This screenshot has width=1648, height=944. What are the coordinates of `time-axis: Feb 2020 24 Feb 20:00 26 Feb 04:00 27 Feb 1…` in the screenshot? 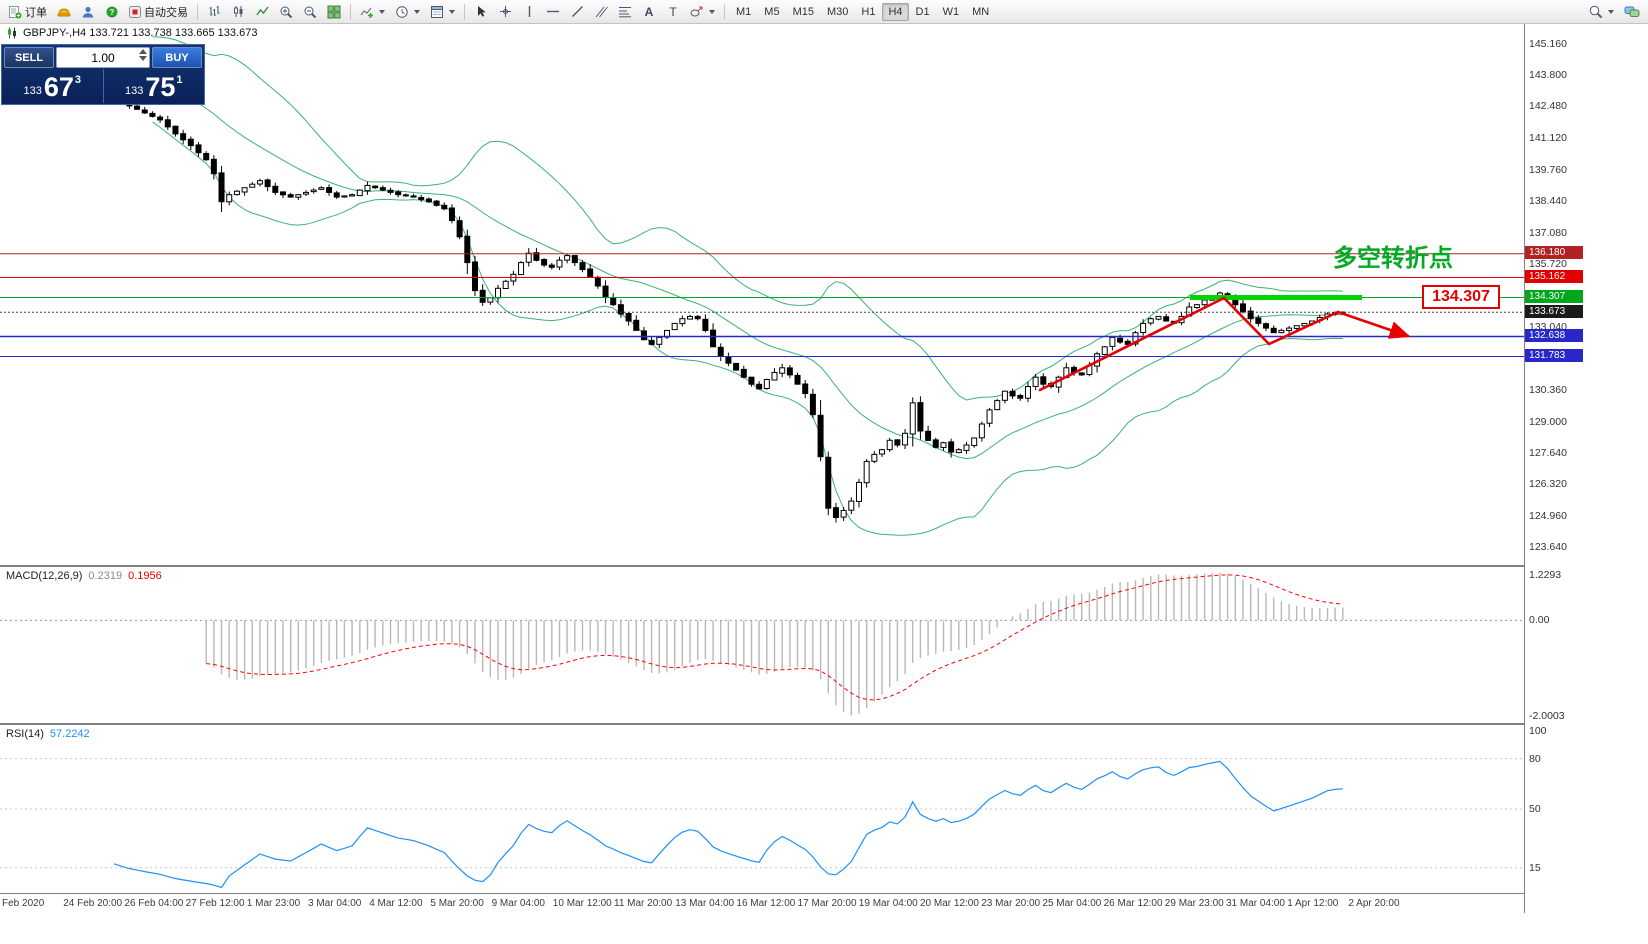 It's located at (762, 907).